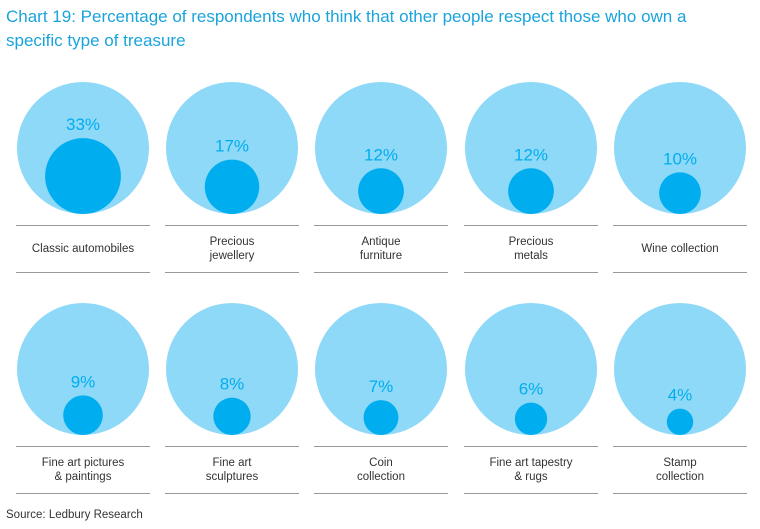  What do you see at coordinates (83, 124) in the screenshot?
I see `value-label: 33%` at bounding box center [83, 124].